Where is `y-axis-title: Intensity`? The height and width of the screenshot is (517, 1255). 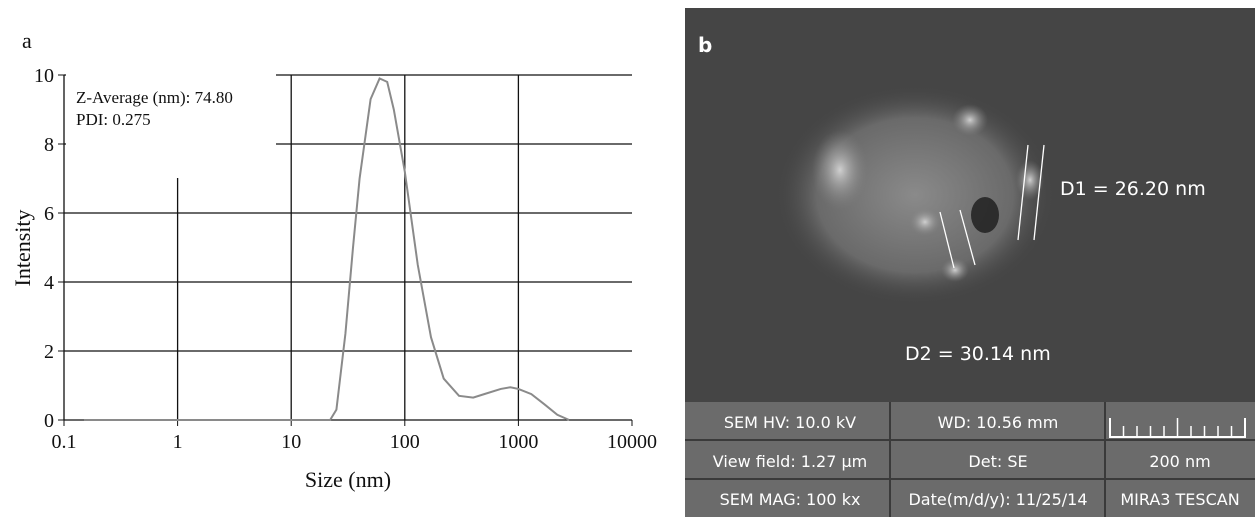
y-axis-title: Intensity is located at coordinates (22, 248).